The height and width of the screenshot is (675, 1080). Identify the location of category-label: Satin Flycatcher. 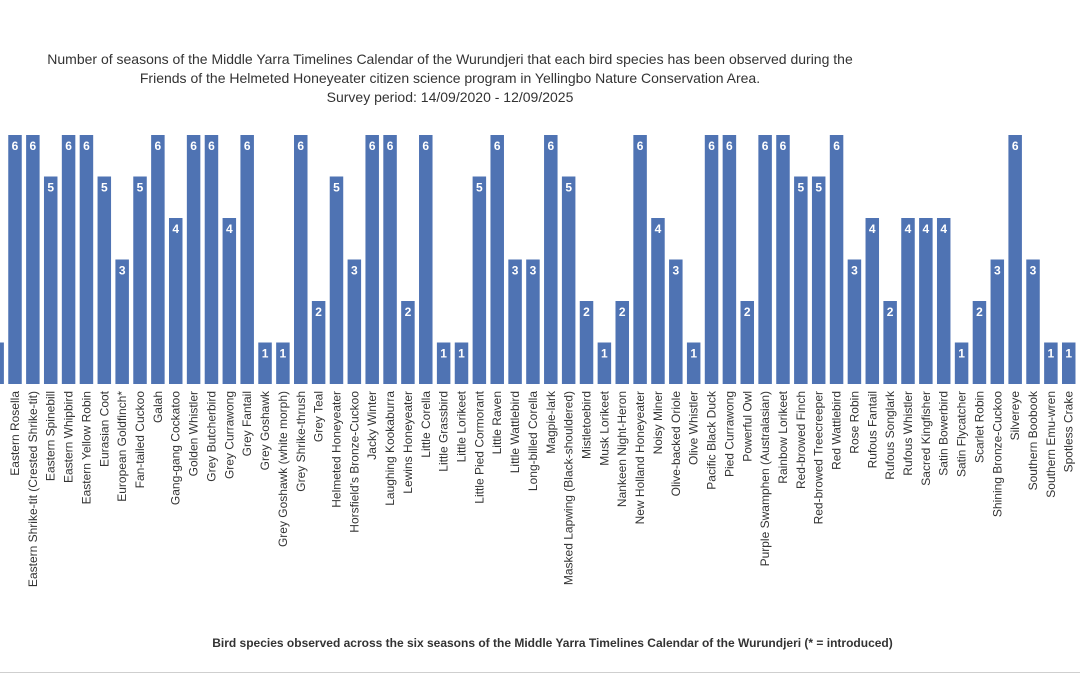
(962, 434).